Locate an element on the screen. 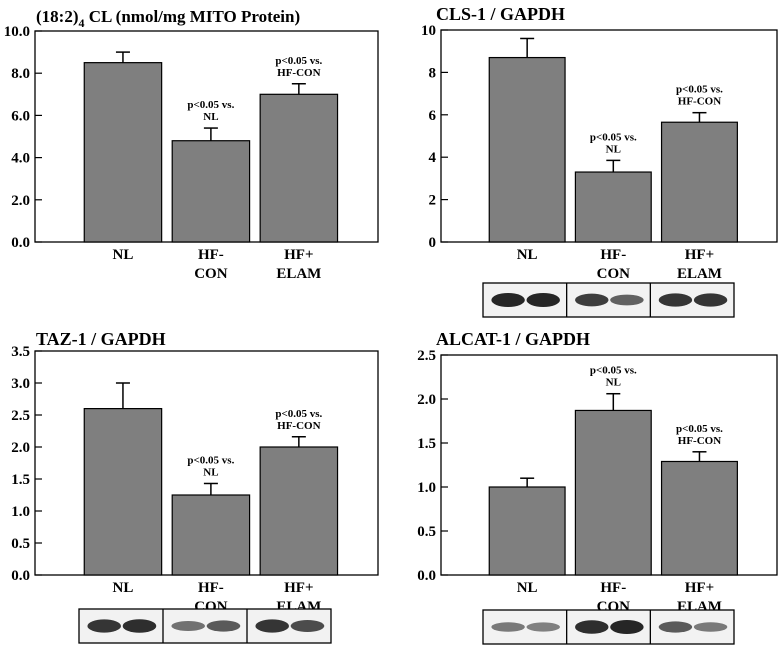  chart-title: (18:2)4 CL (nmol/mg MITO Protein) is located at coordinates (168, 18).